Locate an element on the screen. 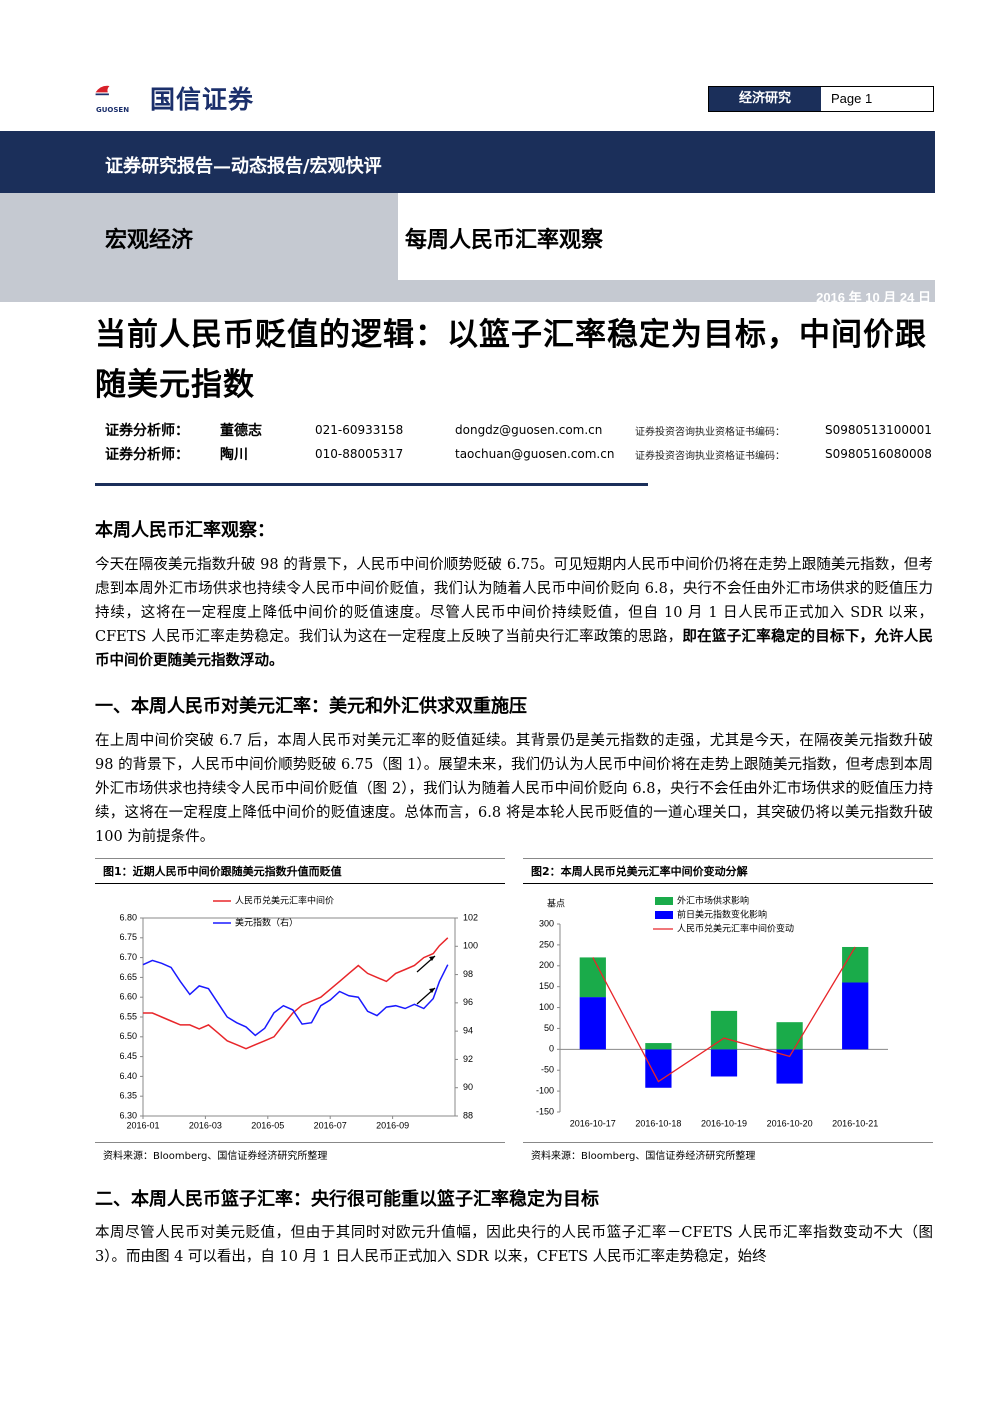 The image size is (993, 1404). y-tick-label: 6.40 is located at coordinates (128, 1076).